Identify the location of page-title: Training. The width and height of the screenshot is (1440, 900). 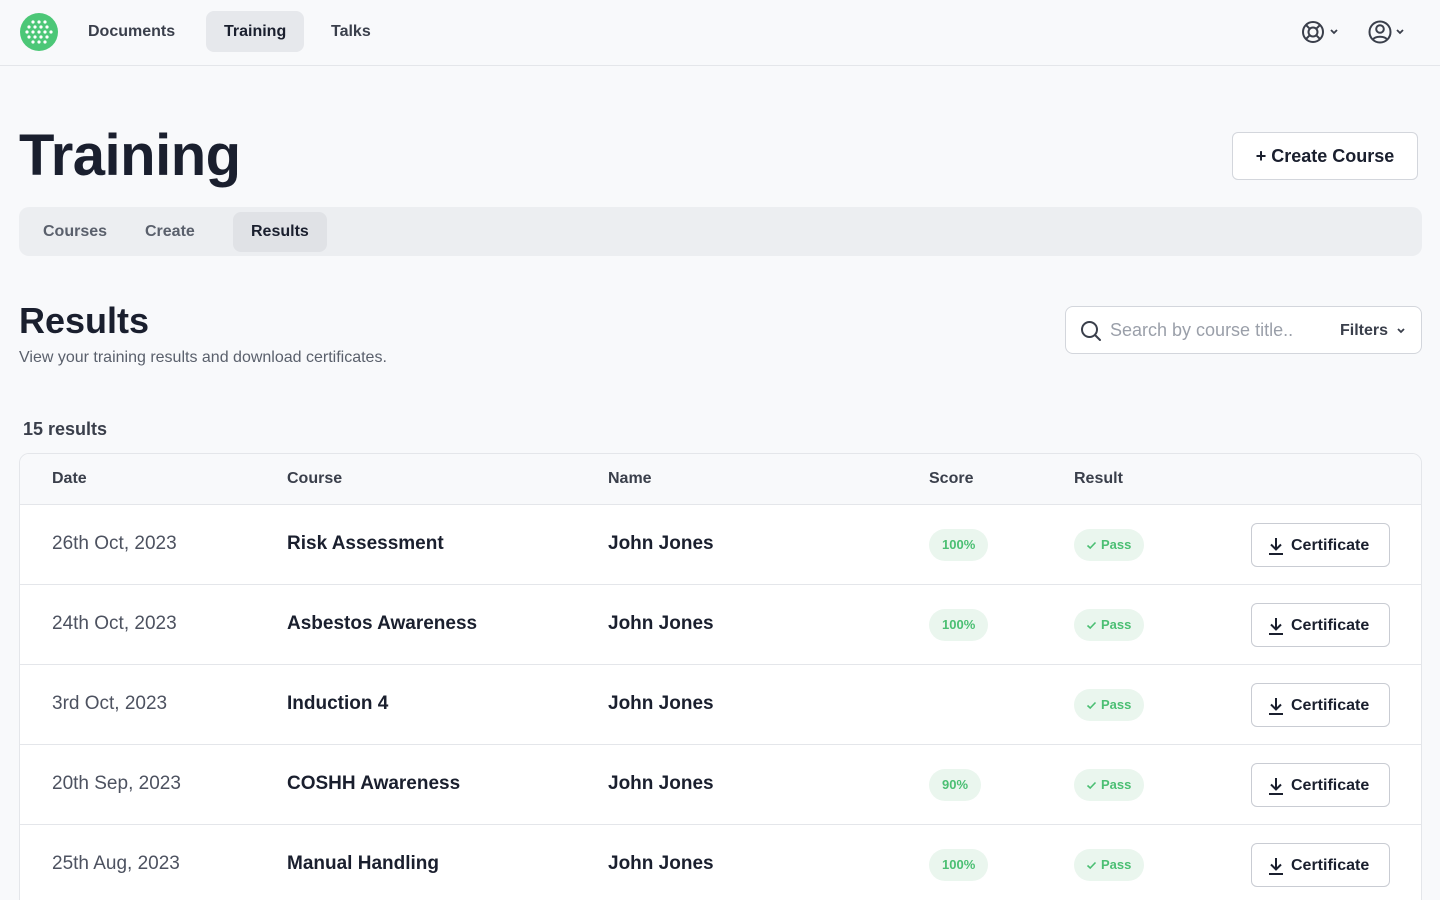
(130, 155).